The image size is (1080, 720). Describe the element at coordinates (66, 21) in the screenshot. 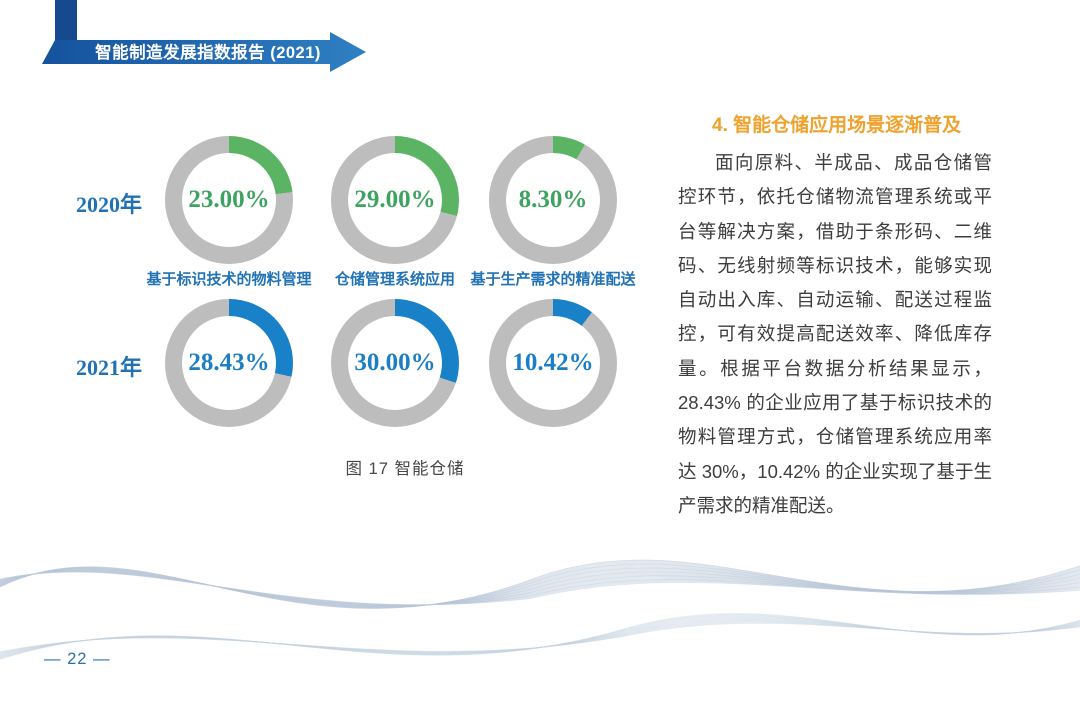

I see `ribbon-vertical-tab` at that location.